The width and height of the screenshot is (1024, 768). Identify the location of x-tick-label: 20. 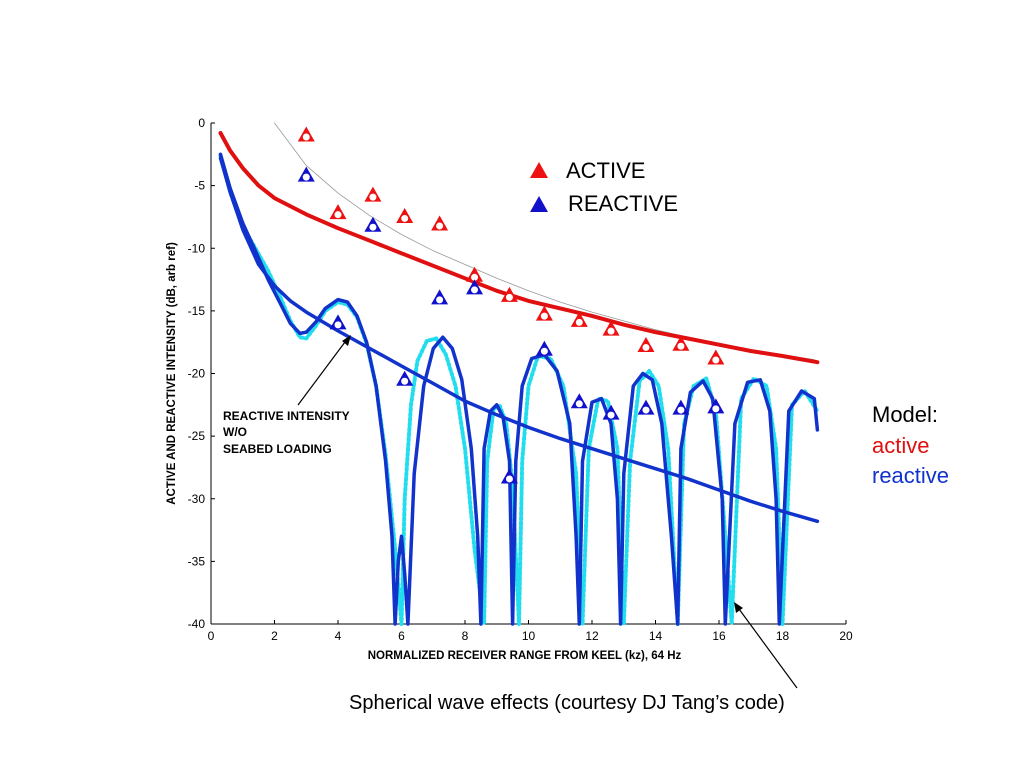
(846, 636).